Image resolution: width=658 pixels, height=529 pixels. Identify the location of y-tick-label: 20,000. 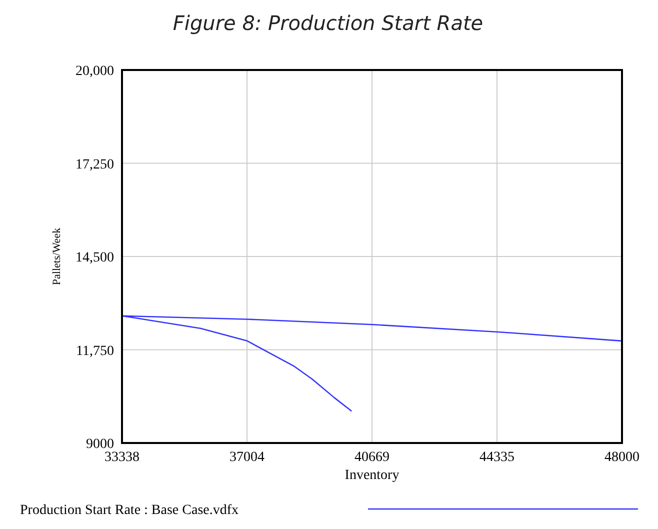
(95, 71).